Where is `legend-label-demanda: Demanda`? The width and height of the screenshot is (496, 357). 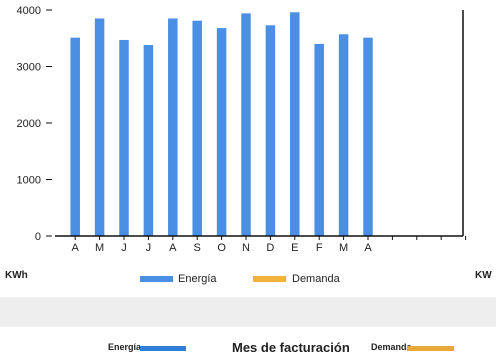
legend-label-demanda: Demanda is located at coordinates (316, 279).